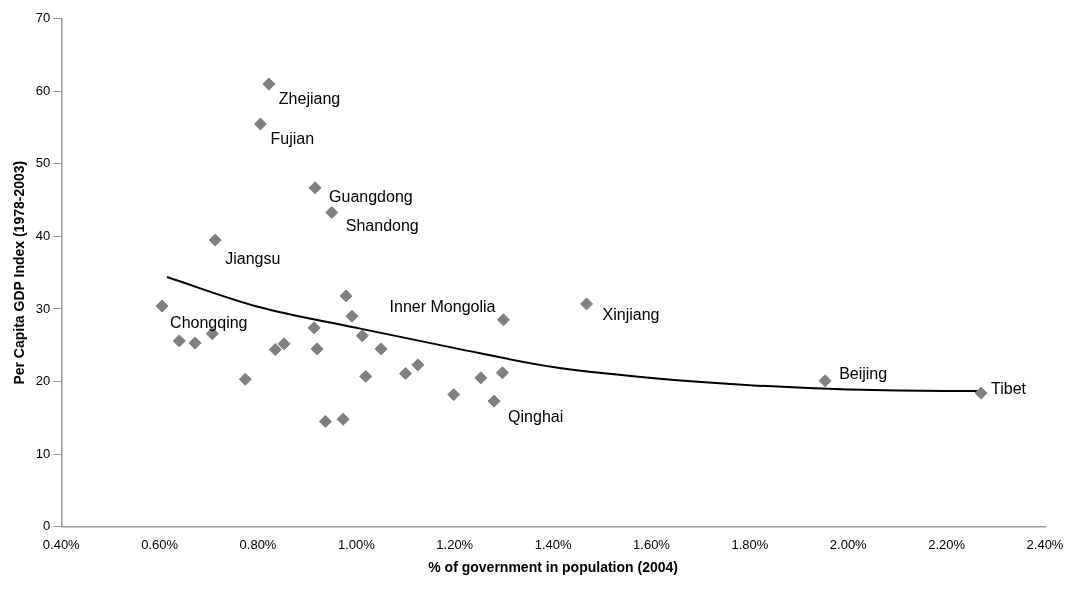  Describe the element at coordinates (652, 544) in the screenshot. I see `x-tick-label: 1.60%` at that location.